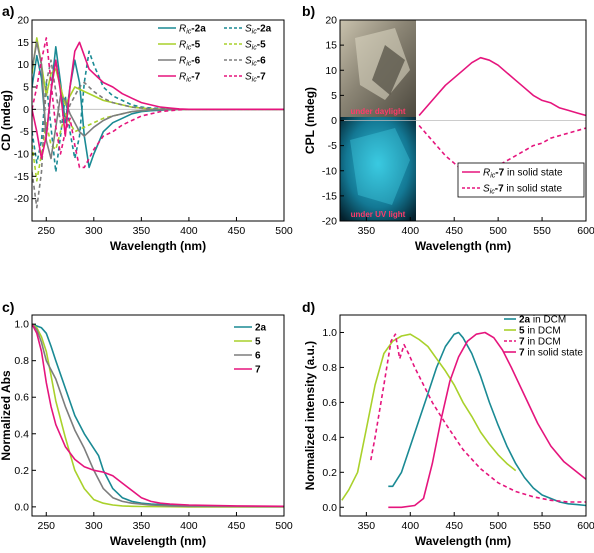  I want to click on legend-box, so click(521, 180).